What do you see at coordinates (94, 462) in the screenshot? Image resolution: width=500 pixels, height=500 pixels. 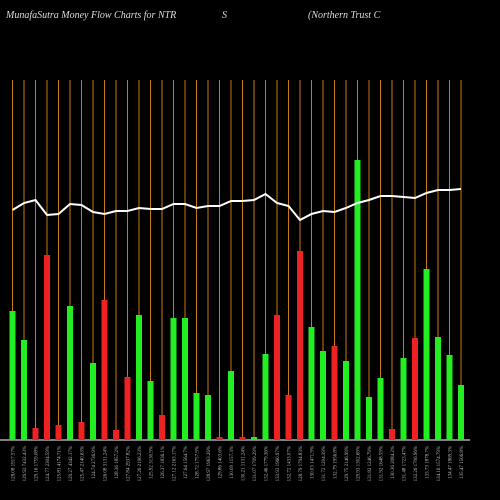 I see `x-tick-label: 124.74 2736.9%` at bounding box center [94, 462].